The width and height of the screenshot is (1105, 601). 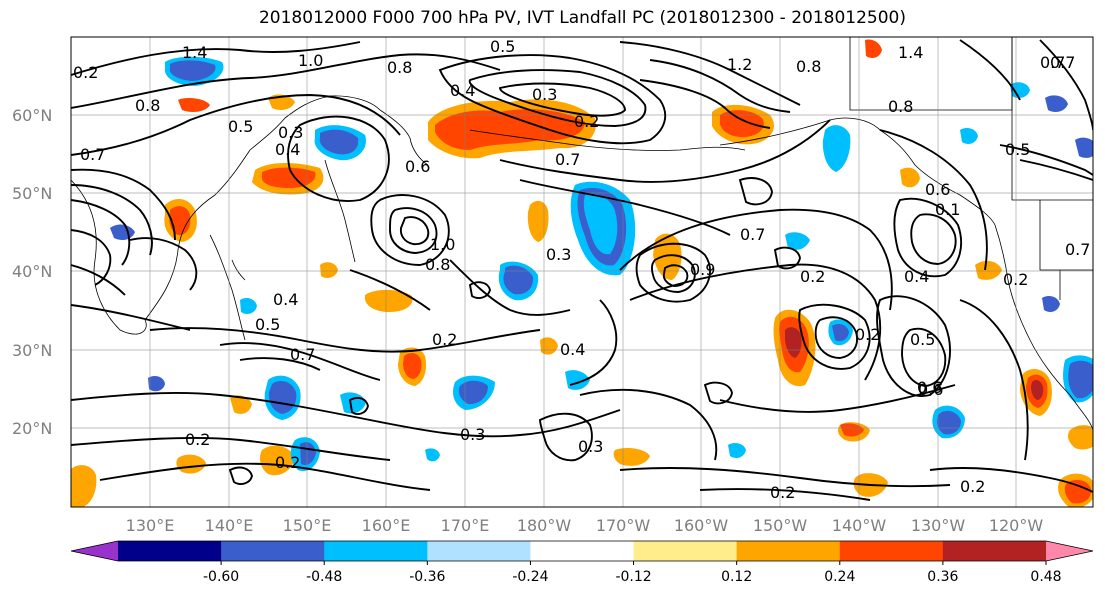 I want to click on colorbar-tick-label: 0.48, so click(x=1045, y=577).